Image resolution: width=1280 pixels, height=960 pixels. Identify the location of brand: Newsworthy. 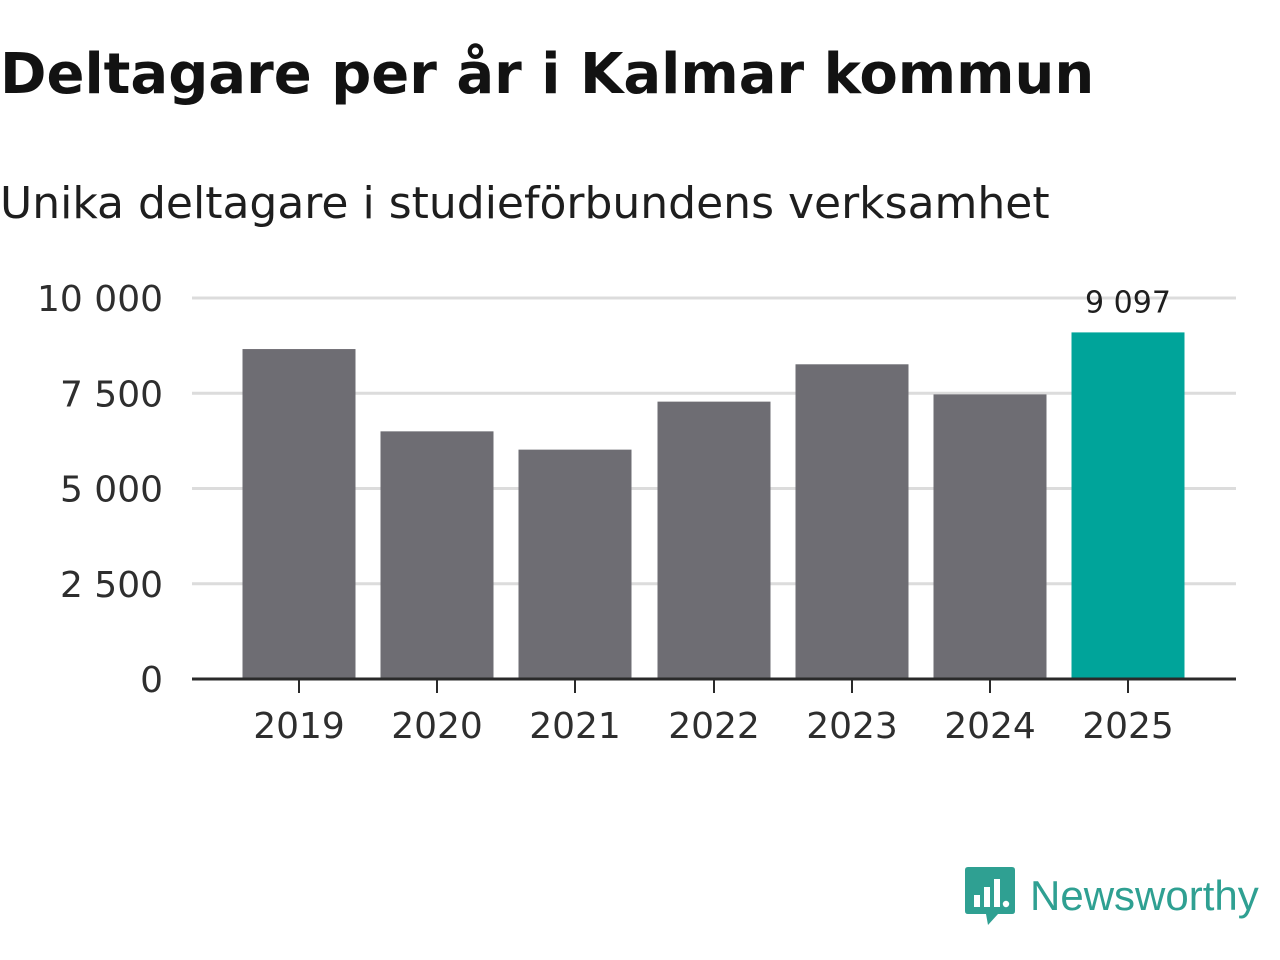
(1111, 896).